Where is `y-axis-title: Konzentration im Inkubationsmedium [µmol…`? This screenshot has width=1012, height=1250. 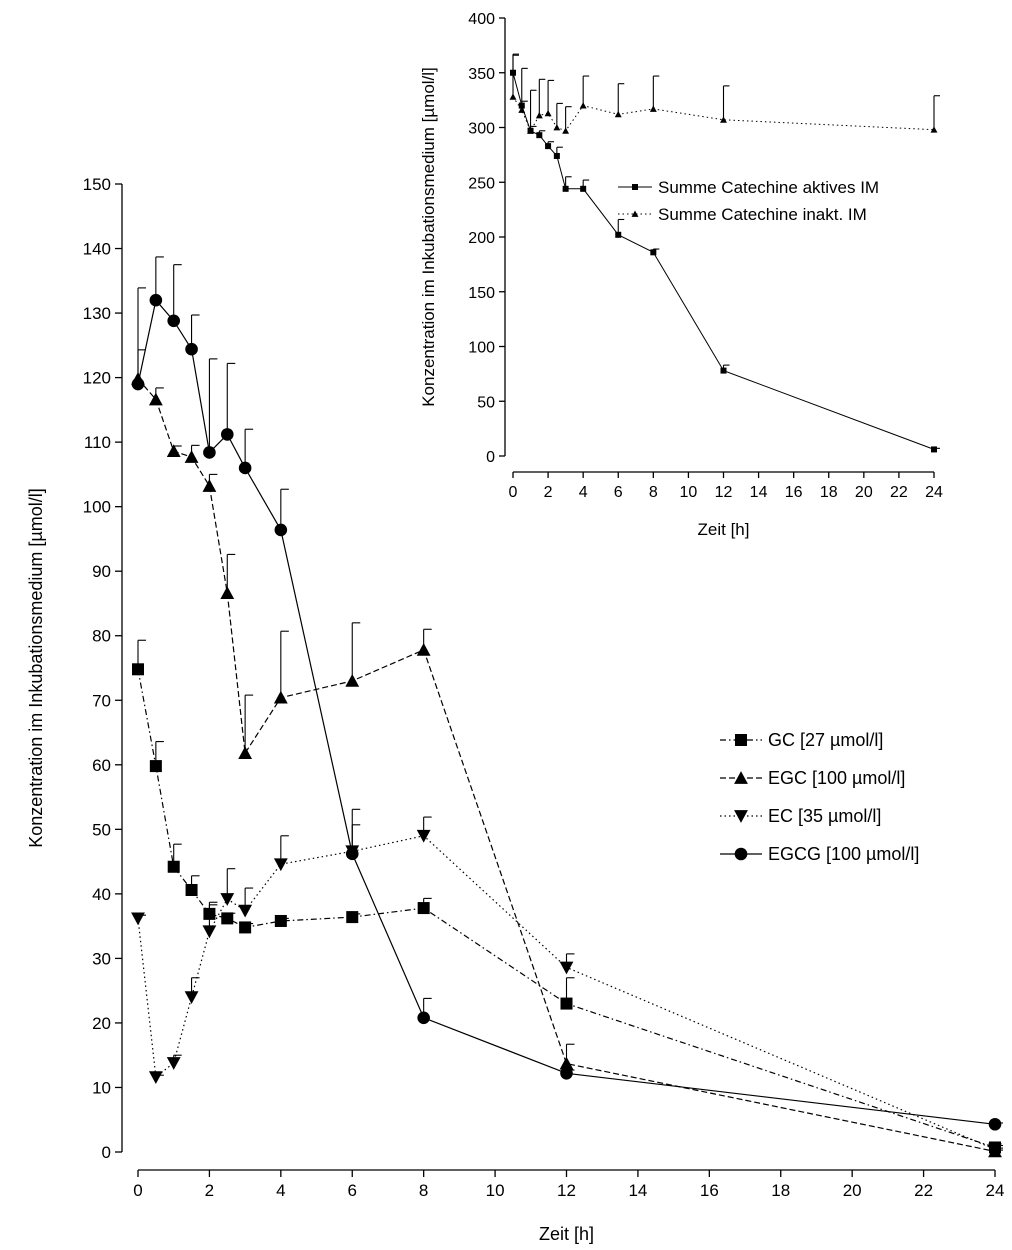
y-axis-title: Konzentration im Inkubationsmedium [µmol… is located at coordinates (428, 237).